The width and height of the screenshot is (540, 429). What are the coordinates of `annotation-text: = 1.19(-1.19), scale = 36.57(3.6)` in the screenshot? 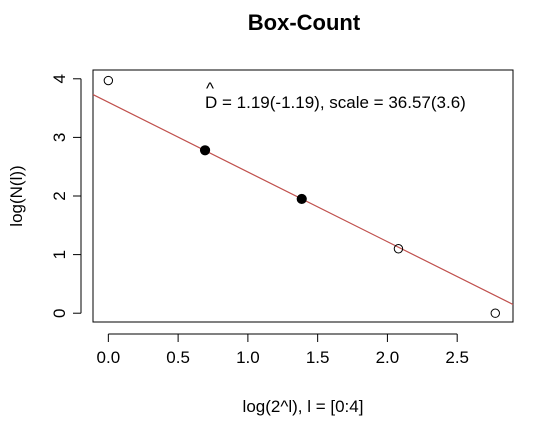 It's located at (341, 102).